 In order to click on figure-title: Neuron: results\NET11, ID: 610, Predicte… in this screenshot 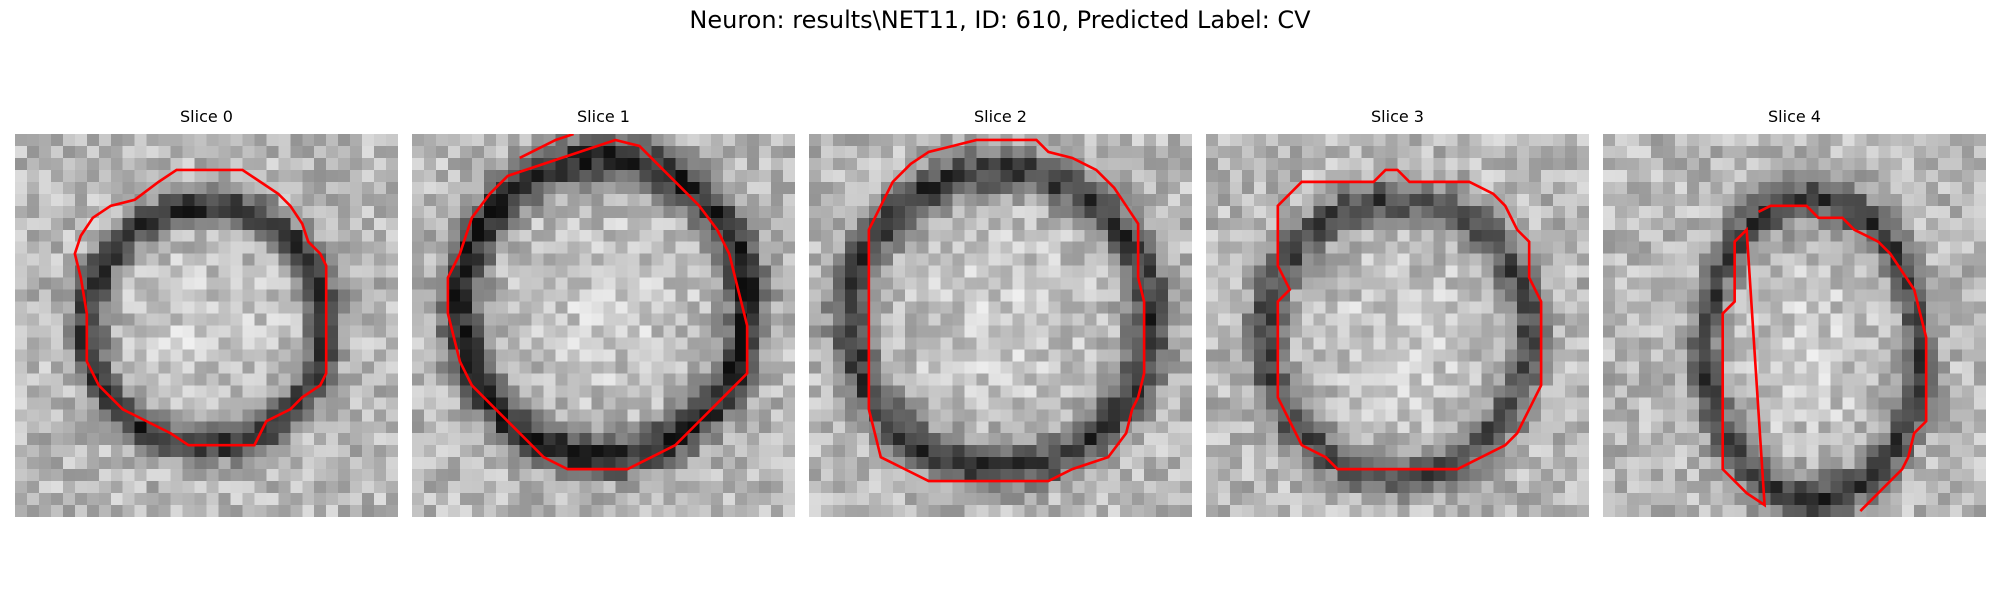, I will do `click(1000, 20)`.